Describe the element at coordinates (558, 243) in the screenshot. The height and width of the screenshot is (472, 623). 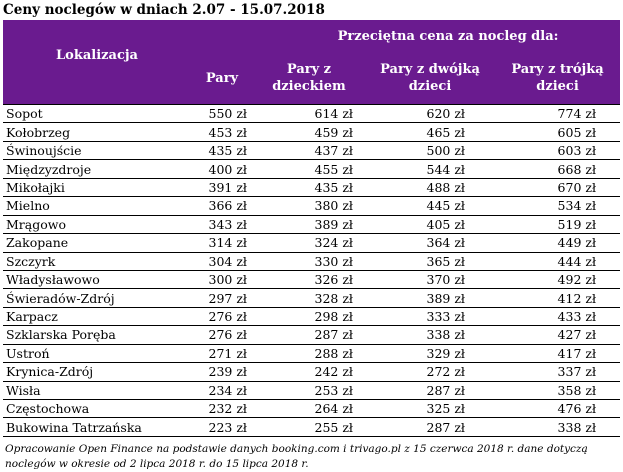
I see `cell-price-pary-z-trojka: 449 zł` at that location.